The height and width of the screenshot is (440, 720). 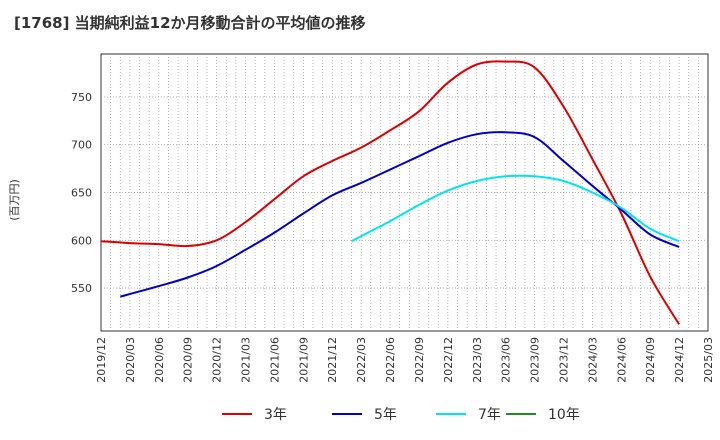 I want to click on x-tick-label: 2021/06, so click(x=274, y=360).